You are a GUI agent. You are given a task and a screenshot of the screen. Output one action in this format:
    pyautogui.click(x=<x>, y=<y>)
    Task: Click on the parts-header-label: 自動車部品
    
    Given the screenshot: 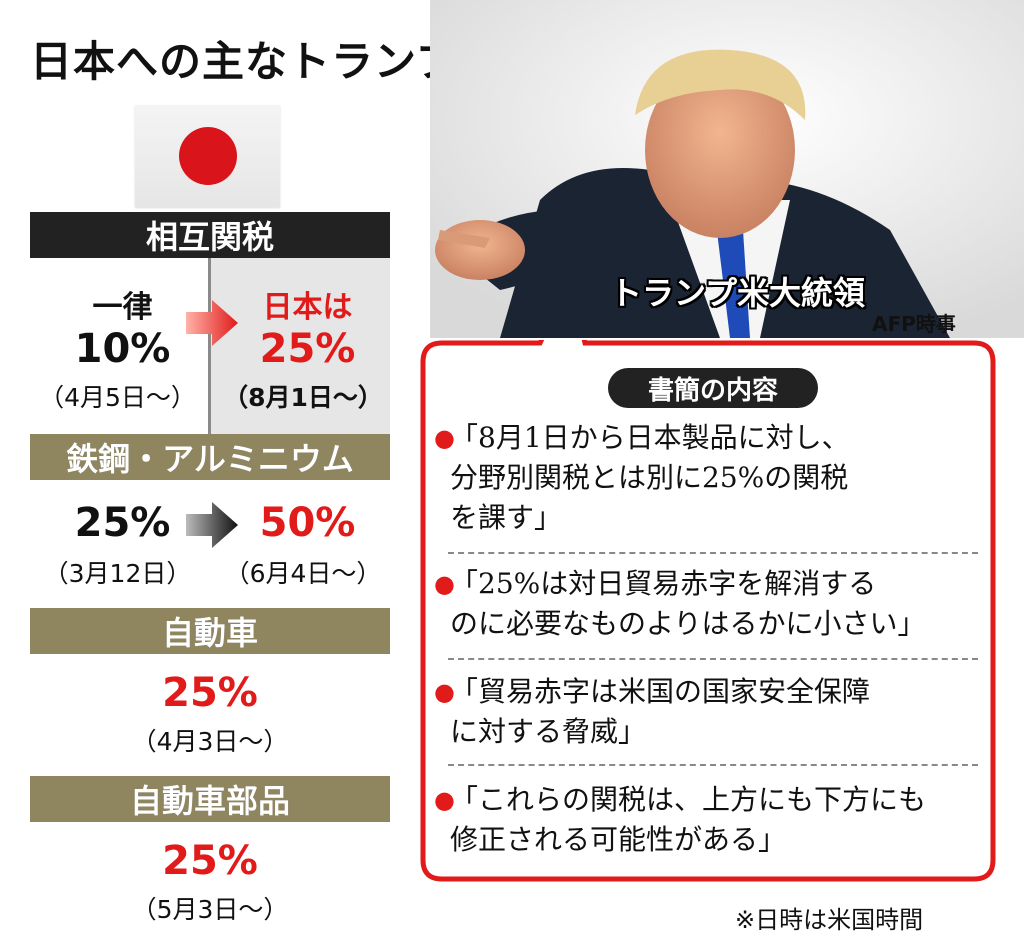 What is the action you would take?
    pyautogui.click(x=209, y=801)
    